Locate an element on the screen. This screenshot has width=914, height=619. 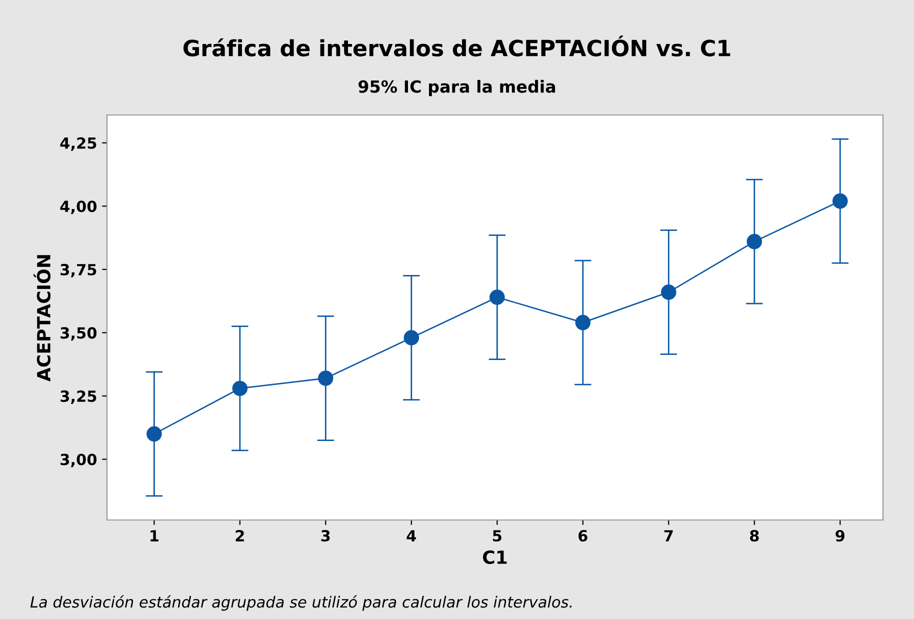
x-tick-label: 5 is located at coordinates (497, 536).